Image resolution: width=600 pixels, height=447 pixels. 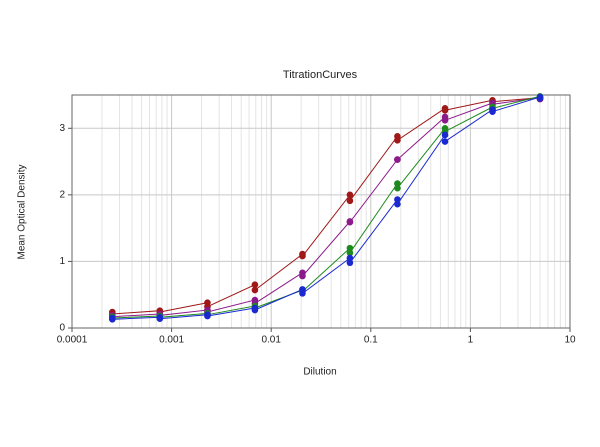 What do you see at coordinates (271, 340) in the screenshot?
I see `x-tick-label: 0.01` at bounding box center [271, 340].